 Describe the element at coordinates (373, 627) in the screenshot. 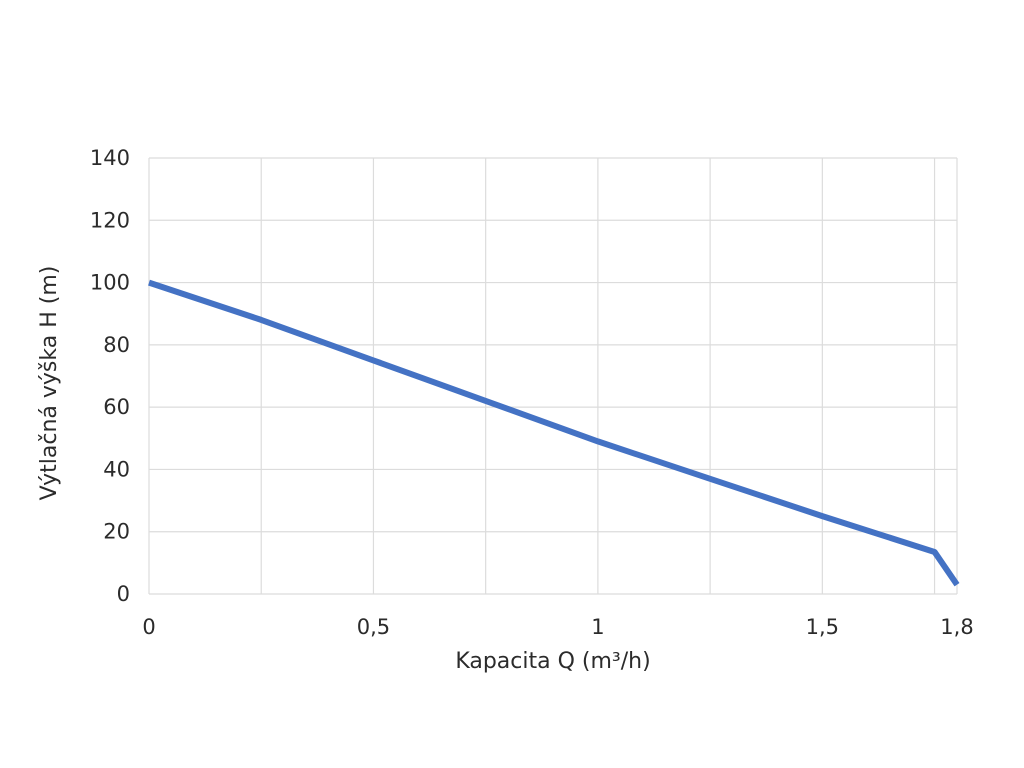

I see `x-tick-label: 0,5` at that location.